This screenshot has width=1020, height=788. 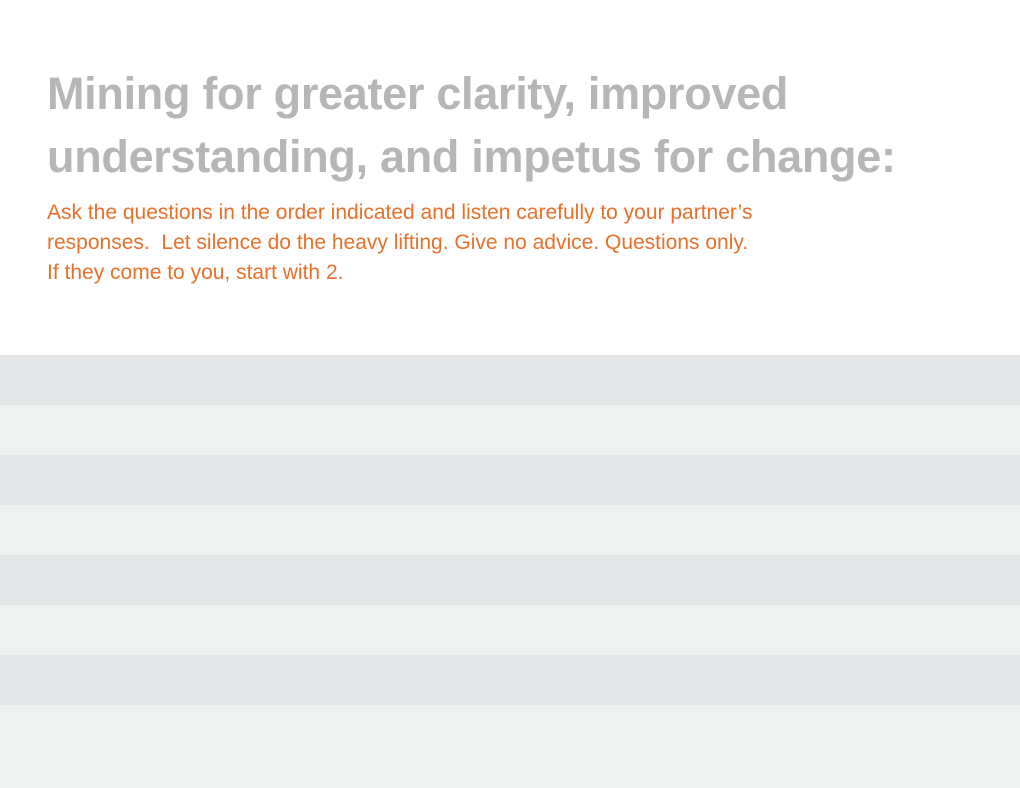 What do you see at coordinates (195, 272) in the screenshot?
I see `instruction-line: If they come to you, start with 2.` at bounding box center [195, 272].